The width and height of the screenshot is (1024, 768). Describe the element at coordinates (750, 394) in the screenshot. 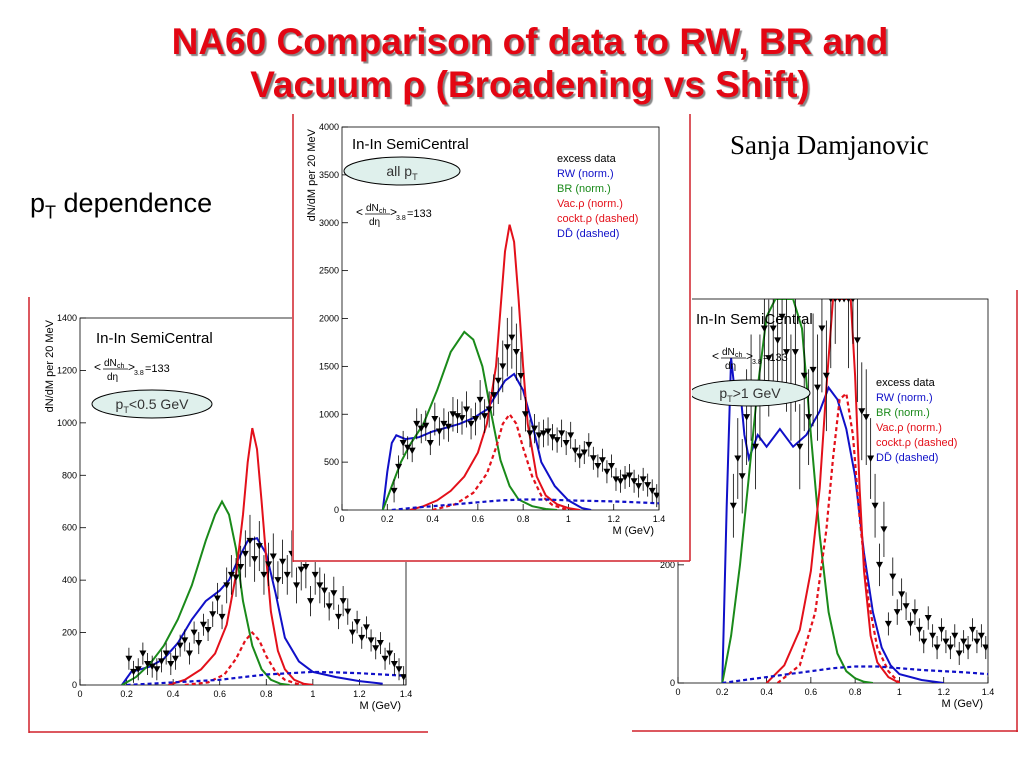

I see `pt-selection-label: pT>1 GeV` at that location.